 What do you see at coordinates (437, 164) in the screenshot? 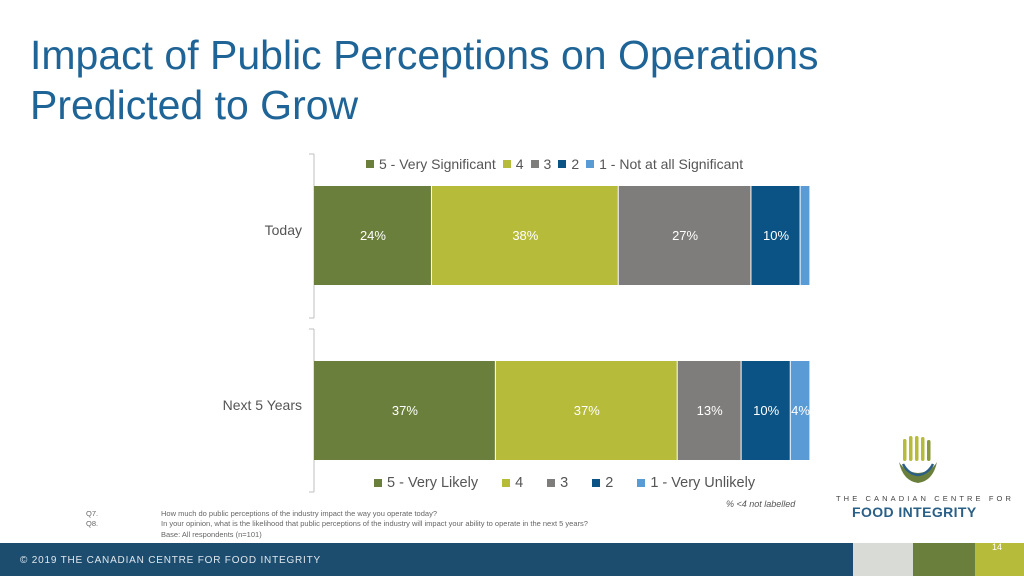
I see `legend-label: 5 - Very Significant` at bounding box center [437, 164].